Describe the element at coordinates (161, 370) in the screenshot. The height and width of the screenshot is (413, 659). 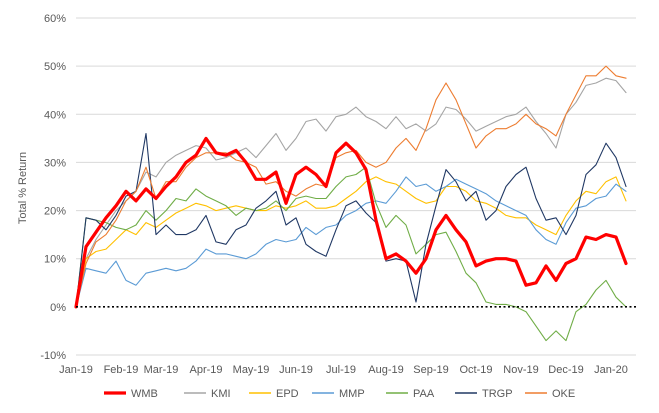
I see `x-tick-label: Mar-19` at that location.